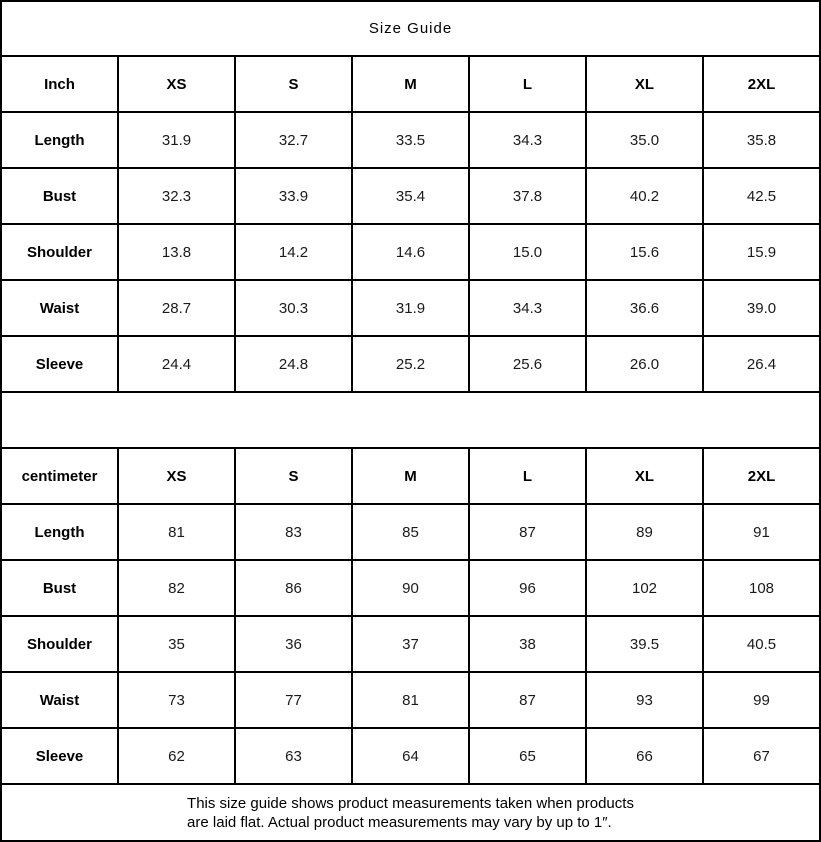 The image size is (821, 842). What do you see at coordinates (761, 532) in the screenshot?
I see `measurement-cell: 91` at bounding box center [761, 532].